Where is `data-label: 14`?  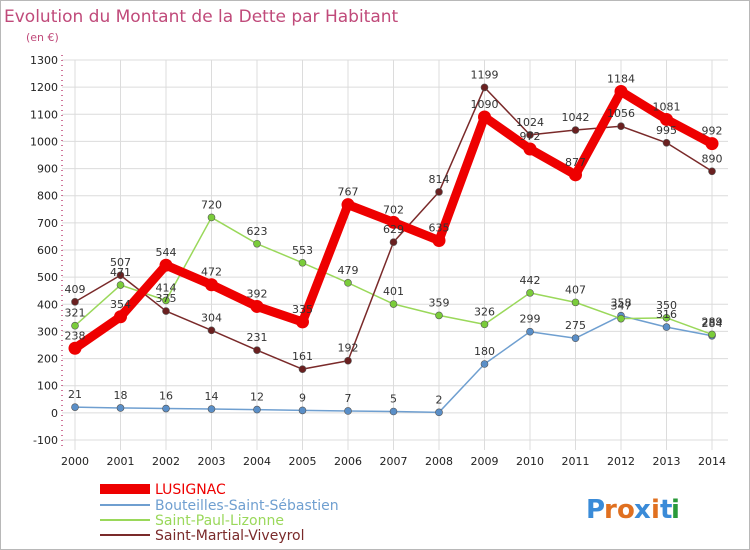
data-label: 14 is located at coordinates (212, 396).